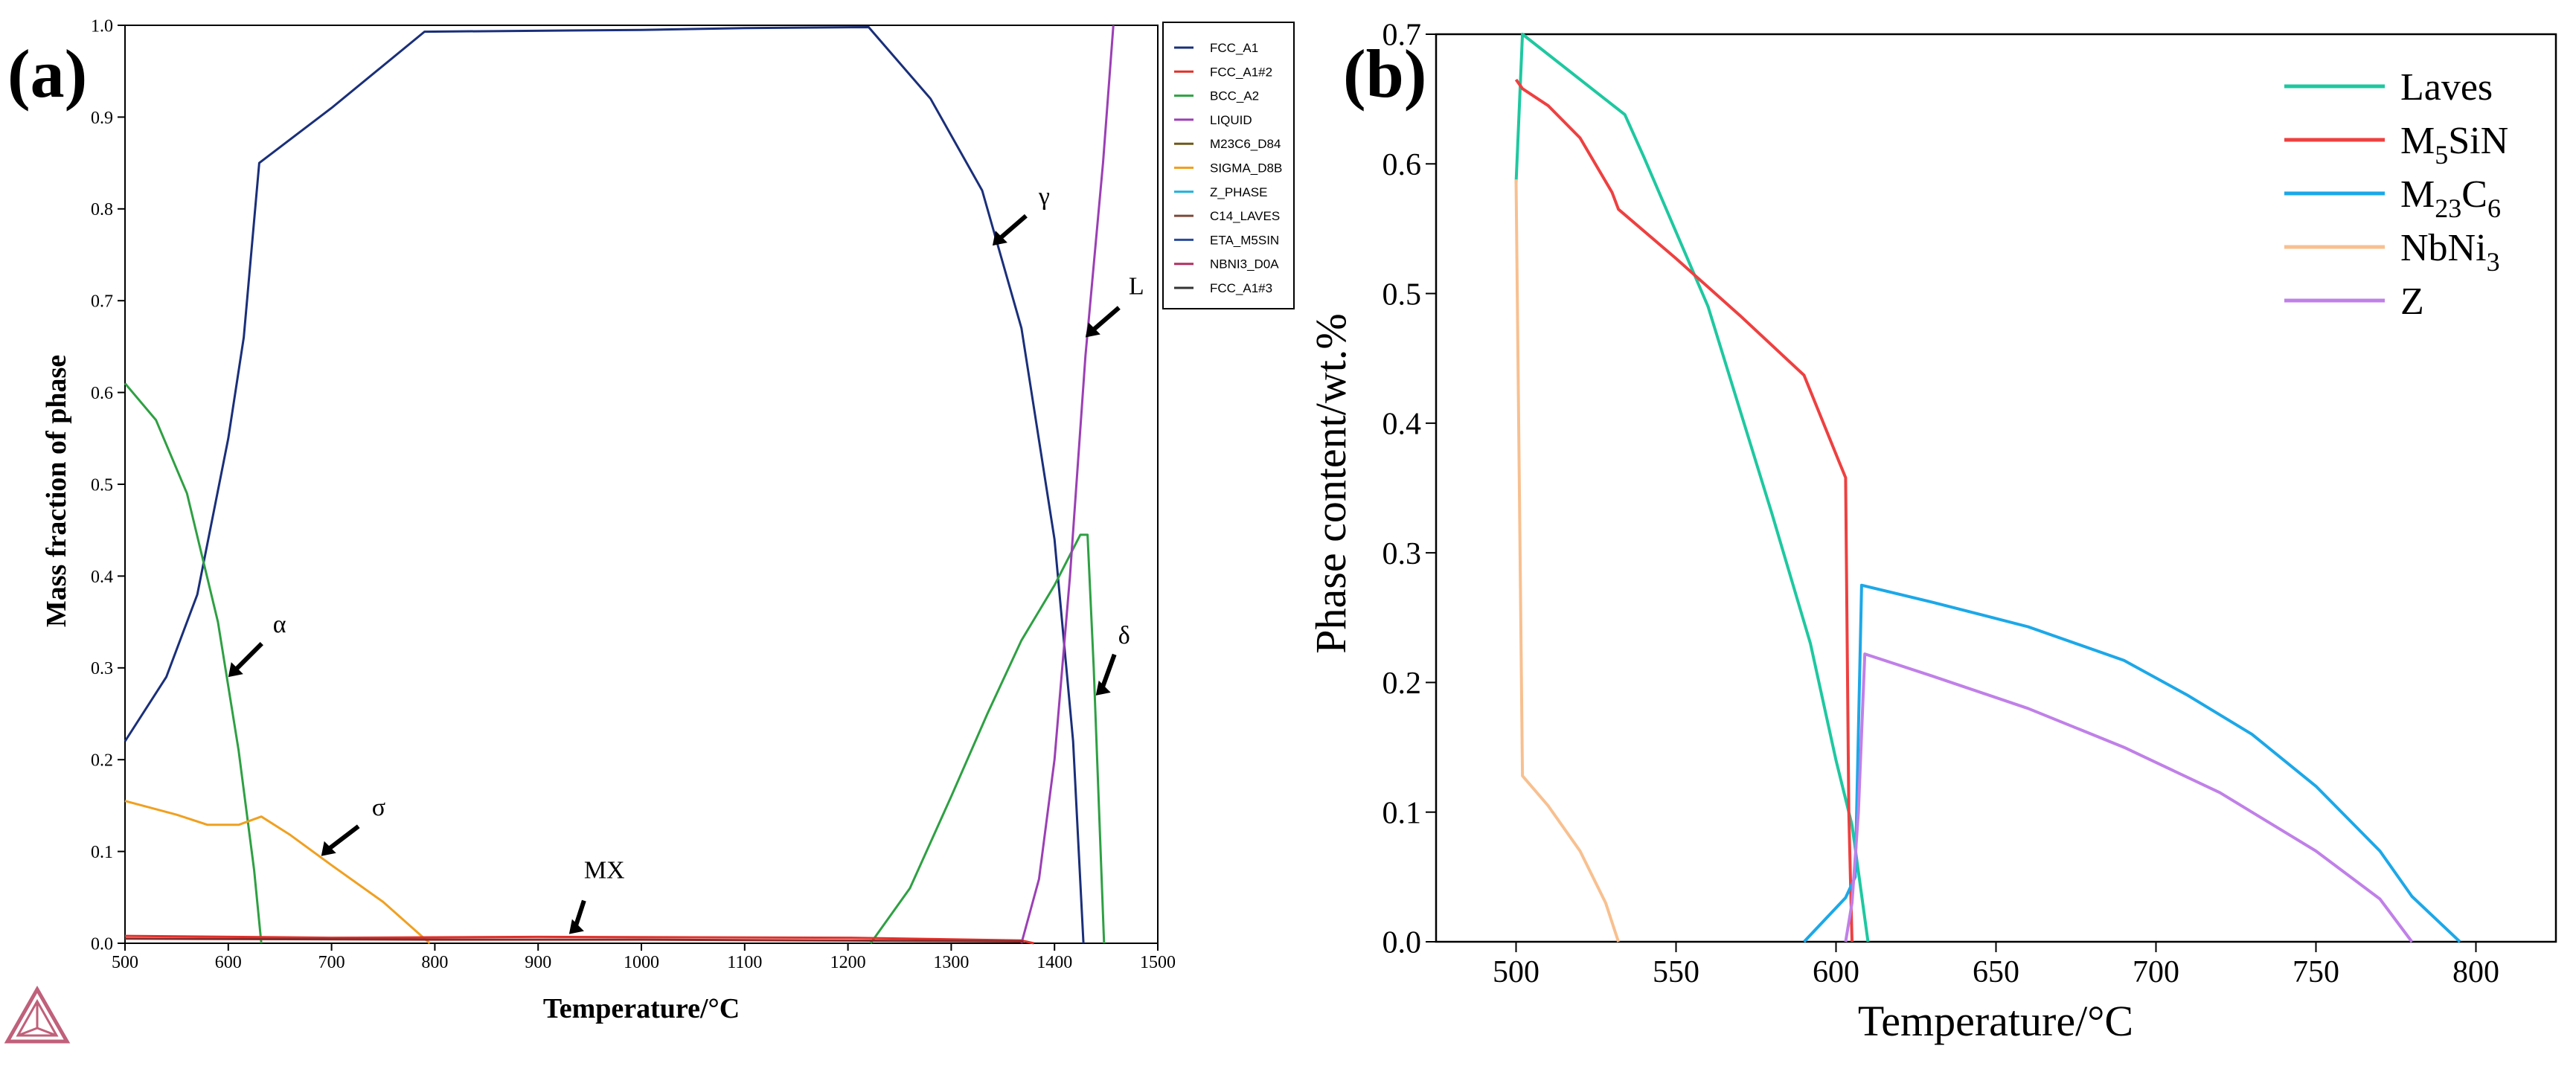 This screenshot has width=2576, height=1066. I want to click on x-tick-label: 900, so click(538, 962).